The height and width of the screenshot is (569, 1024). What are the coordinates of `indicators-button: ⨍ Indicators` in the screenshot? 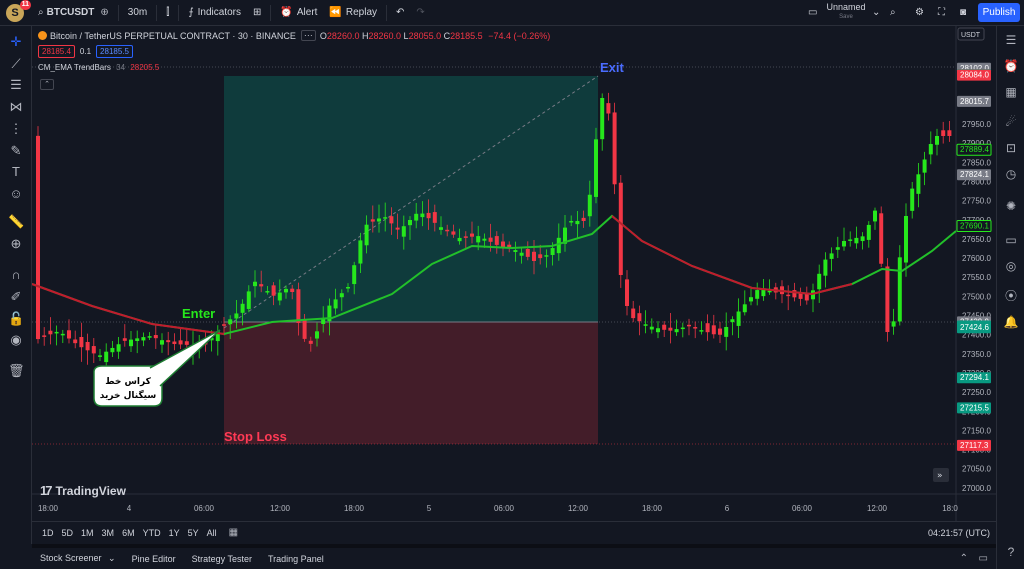 It's located at (214, 13).